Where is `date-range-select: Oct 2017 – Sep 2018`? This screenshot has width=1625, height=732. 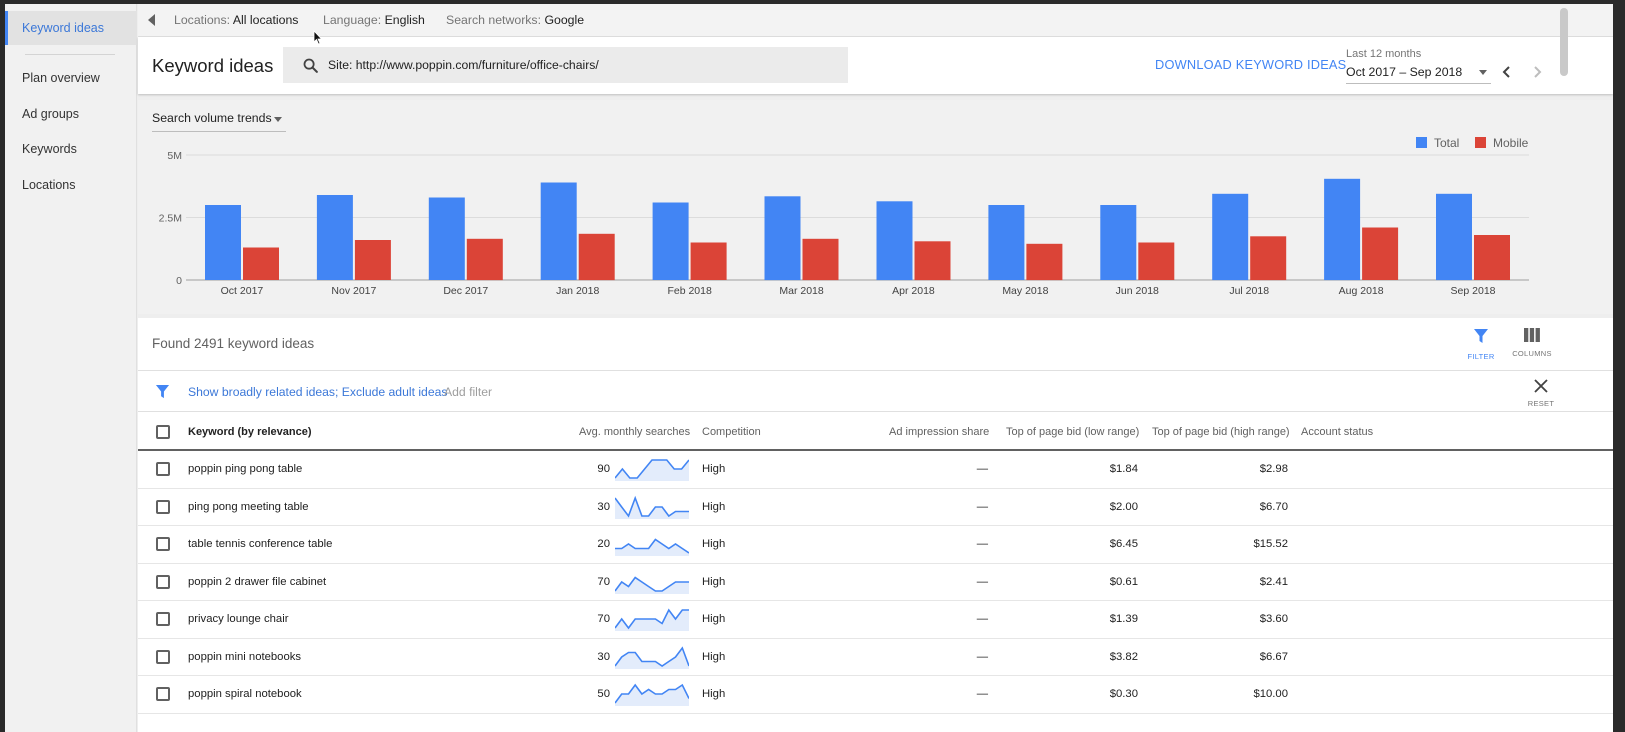
date-range-select: Oct 2017 – Sep 2018 is located at coordinates (1418, 73).